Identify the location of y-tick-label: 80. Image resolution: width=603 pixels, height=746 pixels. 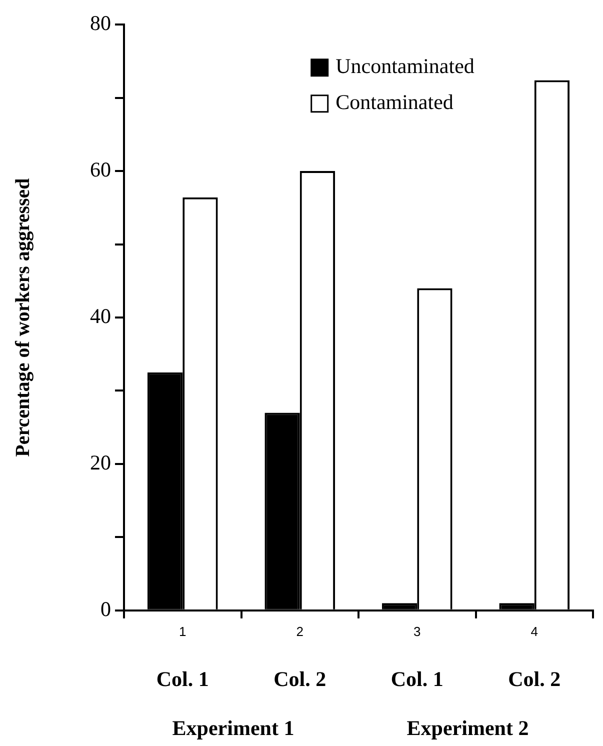
(100, 23).